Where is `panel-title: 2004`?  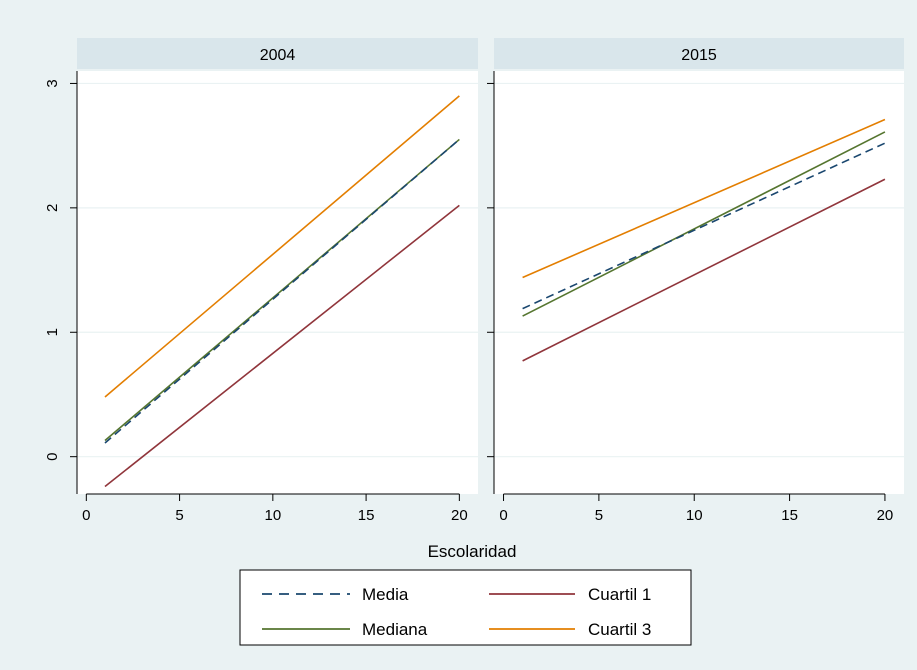
panel-title: 2004 is located at coordinates (278, 55).